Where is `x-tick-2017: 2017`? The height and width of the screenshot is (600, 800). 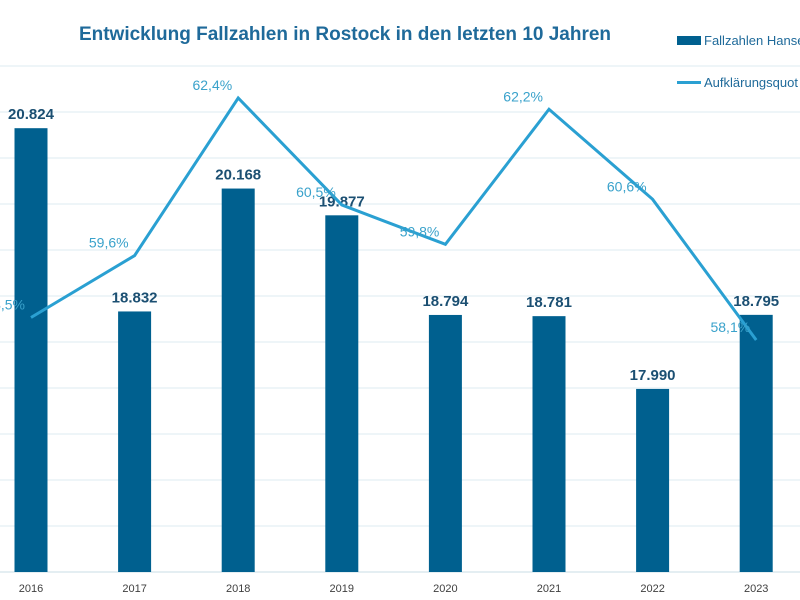 x-tick-2017: 2017 is located at coordinates (134, 589).